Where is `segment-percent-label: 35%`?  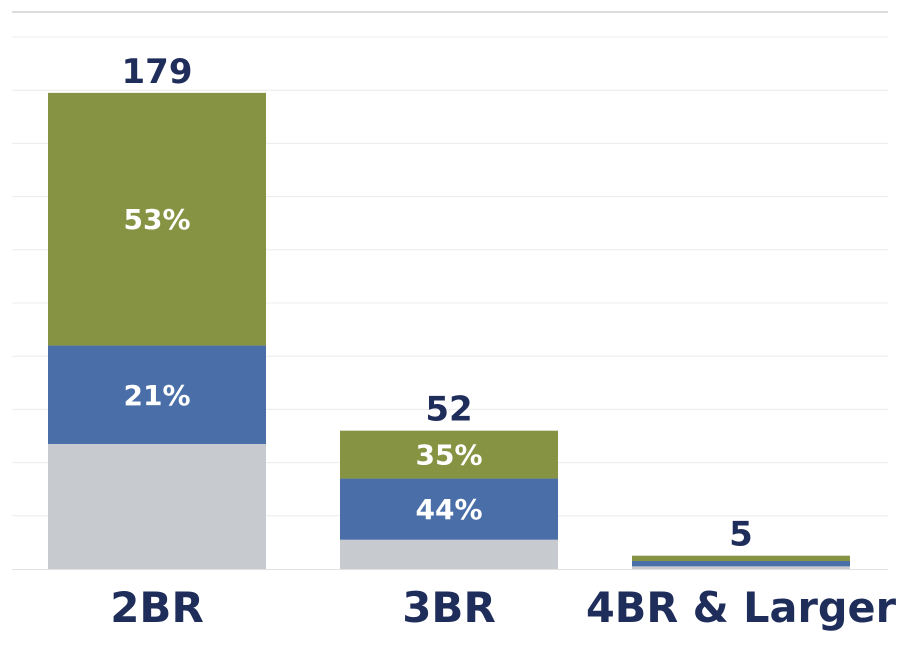 segment-percent-label: 35% is located at coordinates (448, 455).